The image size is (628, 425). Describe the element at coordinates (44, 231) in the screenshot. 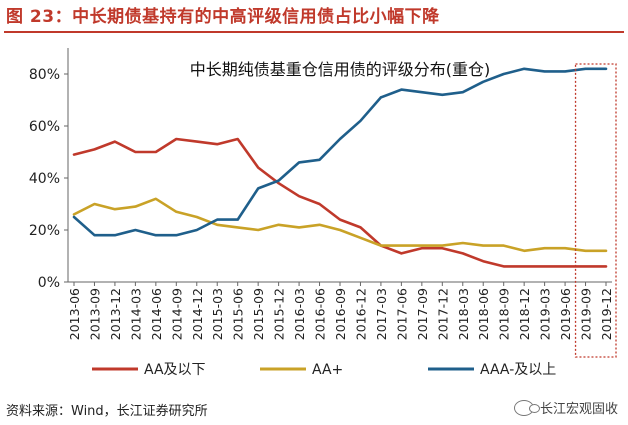

I see `y-tick-label: 20%` at that location.